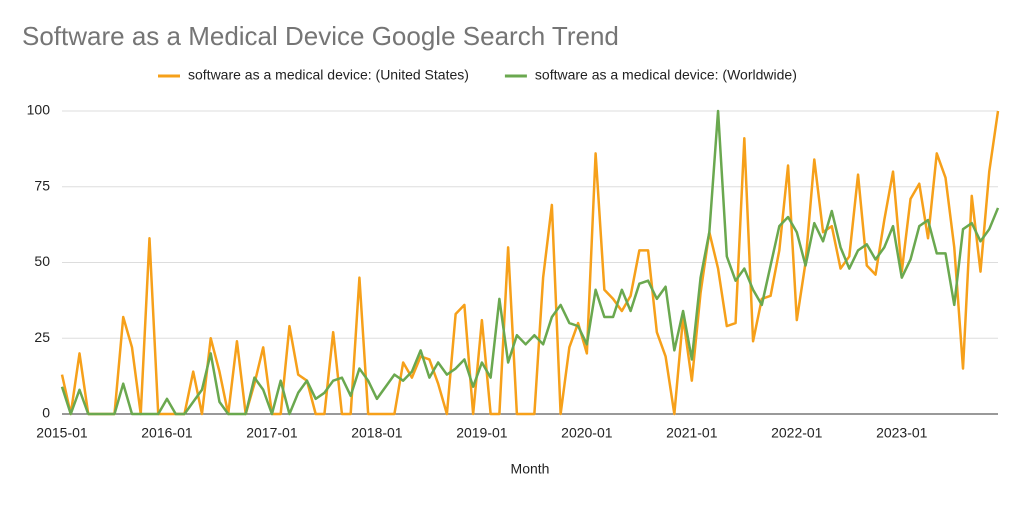 This screenshot has height=511, width=1024. I want to click on x-tick-label: 2022-01, so click(797, 433).